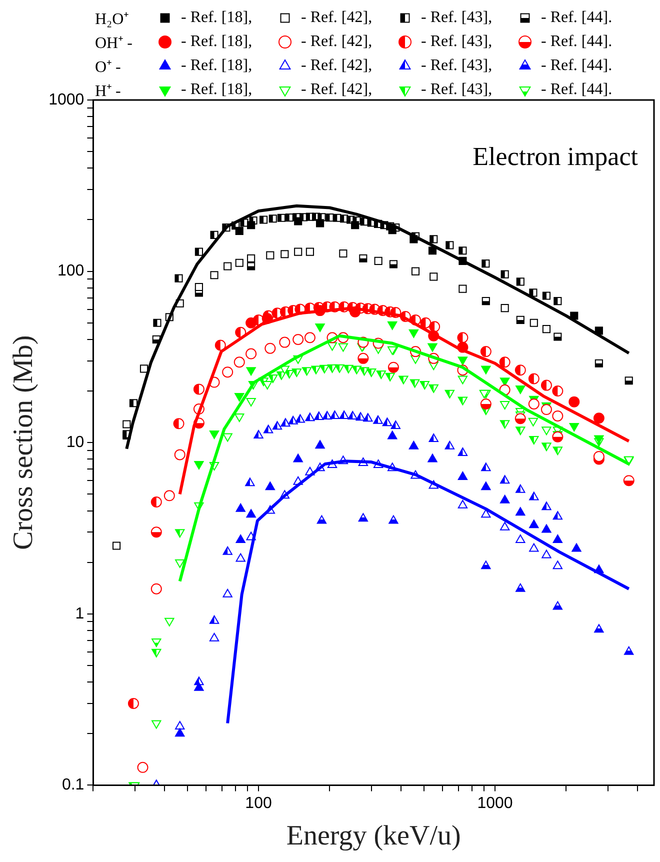 This screenshot has width=660, height=862. I want to click on text: H₂O⁺, so click(112, 19).